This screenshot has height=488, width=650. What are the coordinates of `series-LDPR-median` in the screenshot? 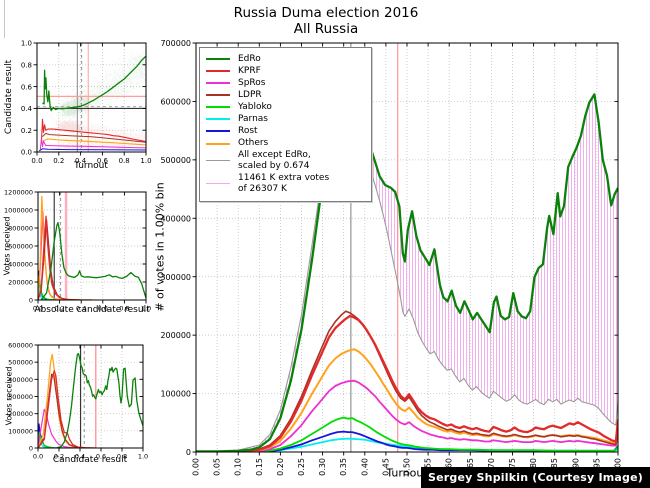 It's located at (94, 138).